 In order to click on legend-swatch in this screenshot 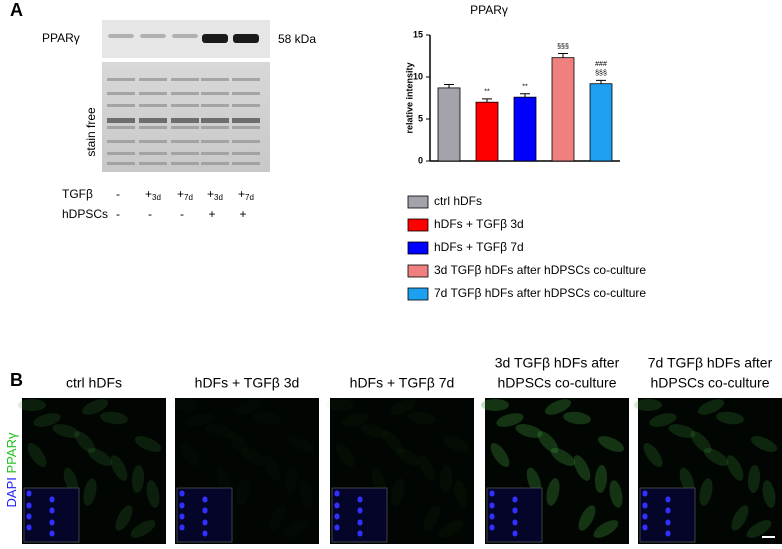, I will do `click(418, 225)`.